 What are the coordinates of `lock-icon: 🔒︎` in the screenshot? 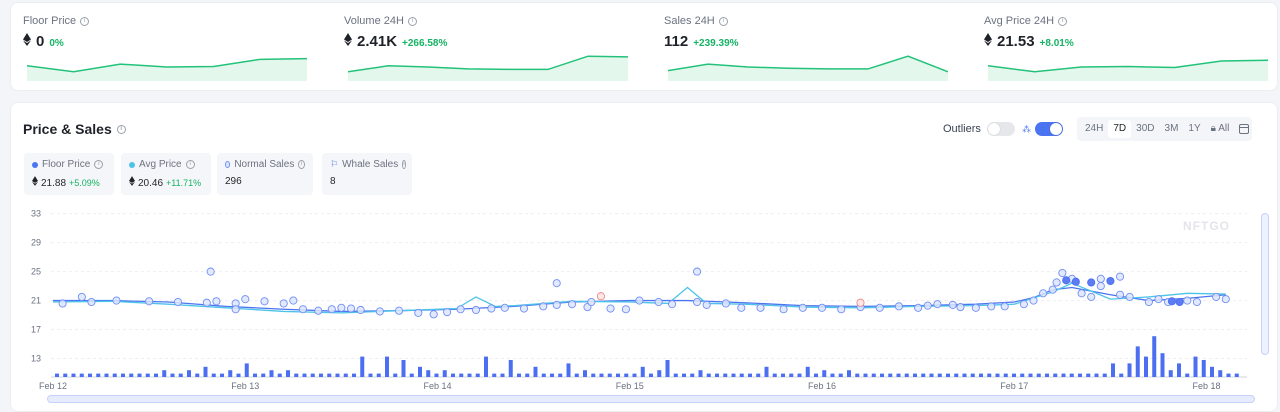 It's located at (1213, 128).